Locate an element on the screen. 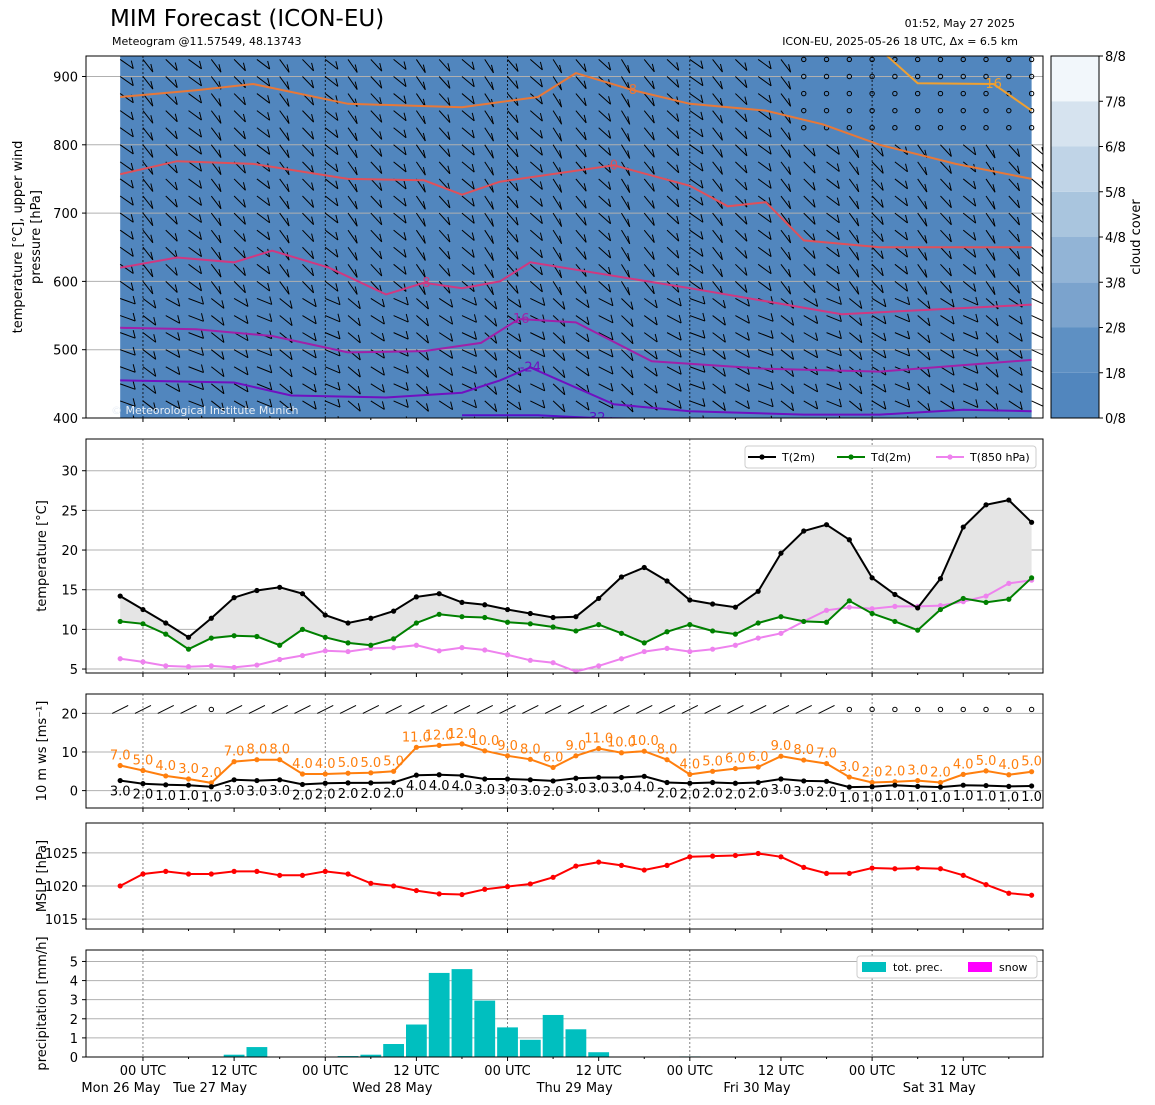 The image size is (1155, 1105). speed-data-label: 3.0 is located at coordinates (279, 791).